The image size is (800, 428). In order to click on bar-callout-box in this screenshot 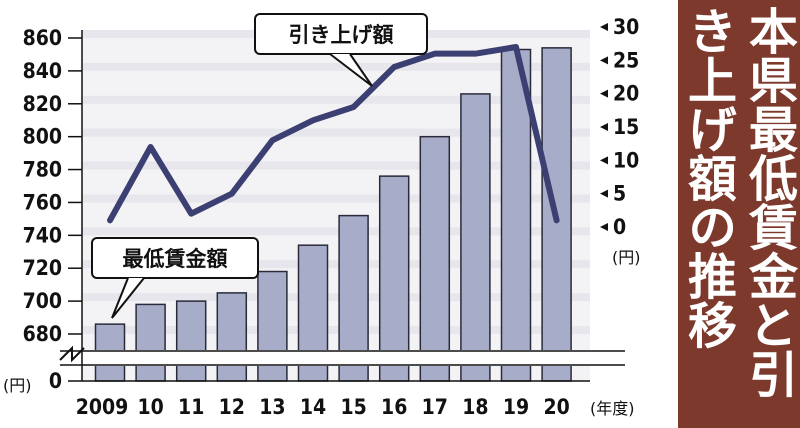, I will do `click(175, 258)`.